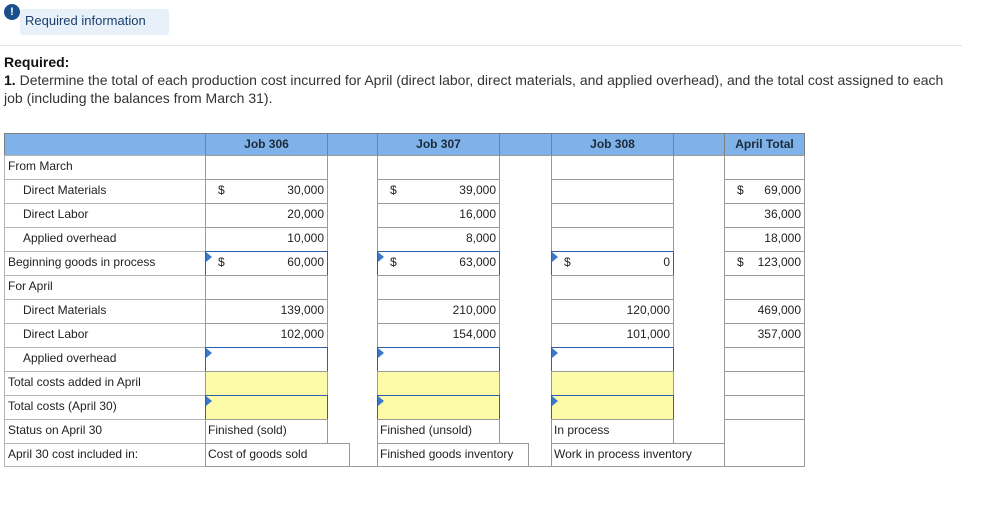 This screenshot has height=517, width=984. Describe the element at coordinates (612, 407) in the screenshot. I see `job308-total-costs-input` at that location.